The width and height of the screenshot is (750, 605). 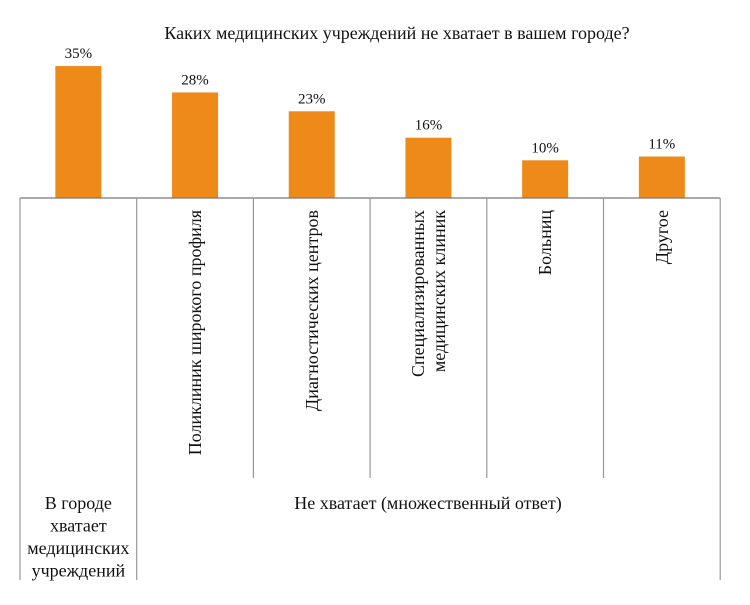 What do you see at coordinates (78, 503) in the screenshot?
I see `category-label: В городе` at bounding box center [78, 503].